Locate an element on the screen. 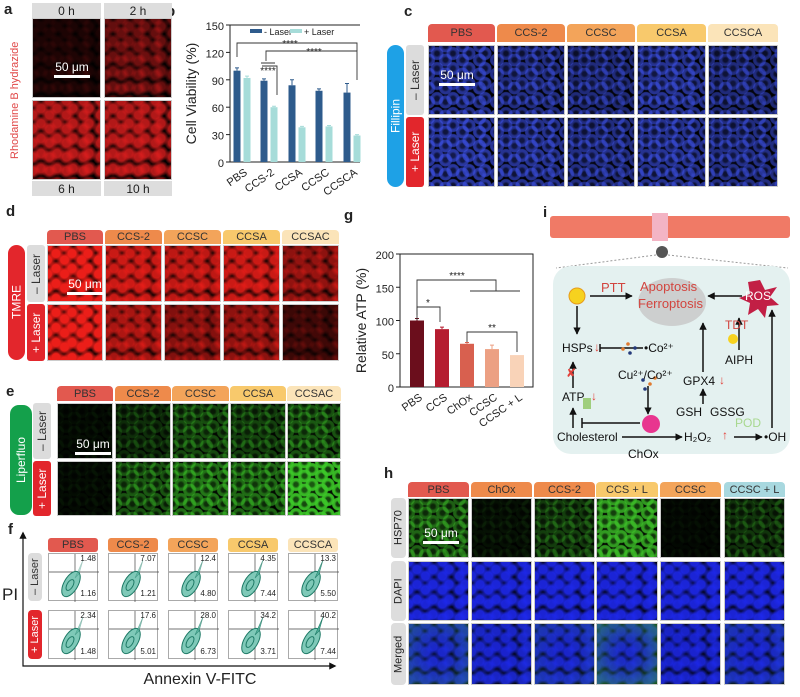 This screenshot has height=697, width=800. column-header-c: PBS is located at coordinates (461, 33).